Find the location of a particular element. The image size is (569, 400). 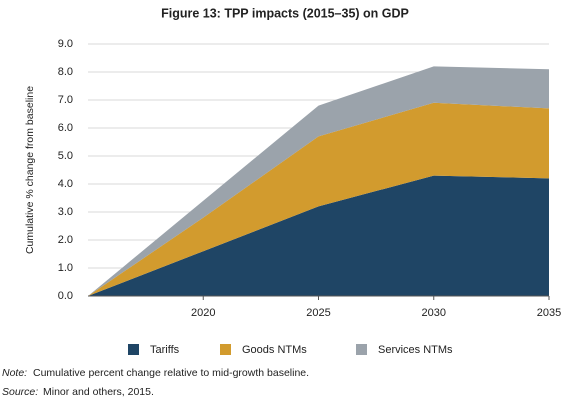

y-tick-label: 9.0 is located at coordinates (65, 44).